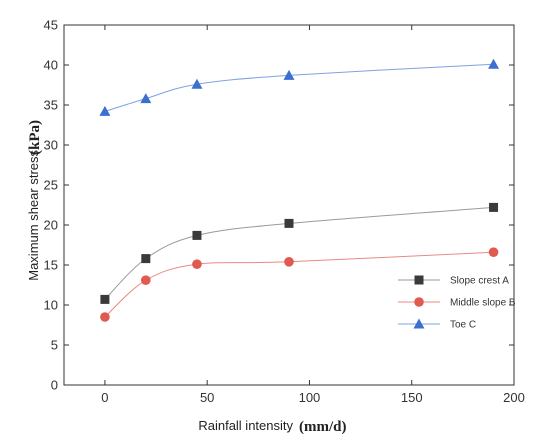 The width and height of the screenshot is (550, 445). I want to click on y-tick-label: 40, so click(51, 65).